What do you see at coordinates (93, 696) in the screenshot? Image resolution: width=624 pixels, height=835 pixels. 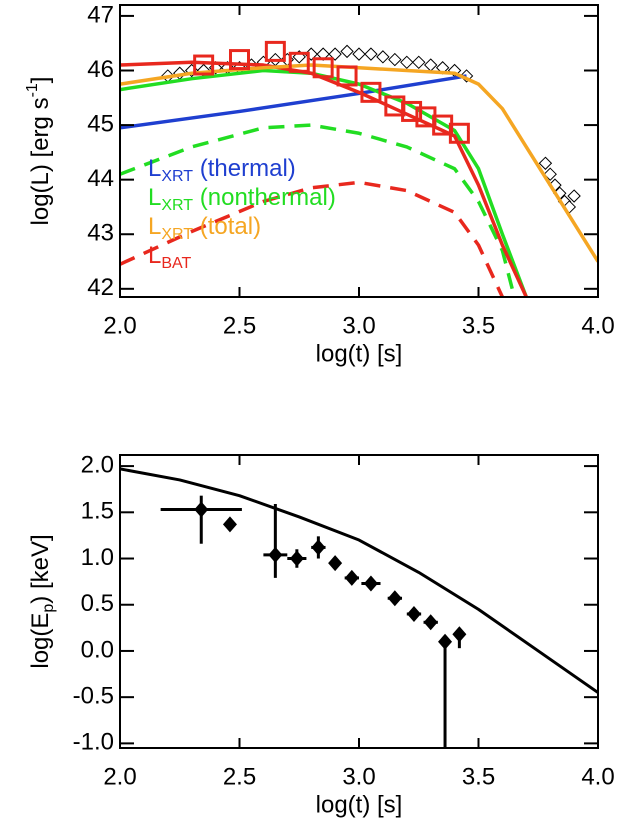 I see `y-tick-label: -0.5` at bounding box center [93, 696].